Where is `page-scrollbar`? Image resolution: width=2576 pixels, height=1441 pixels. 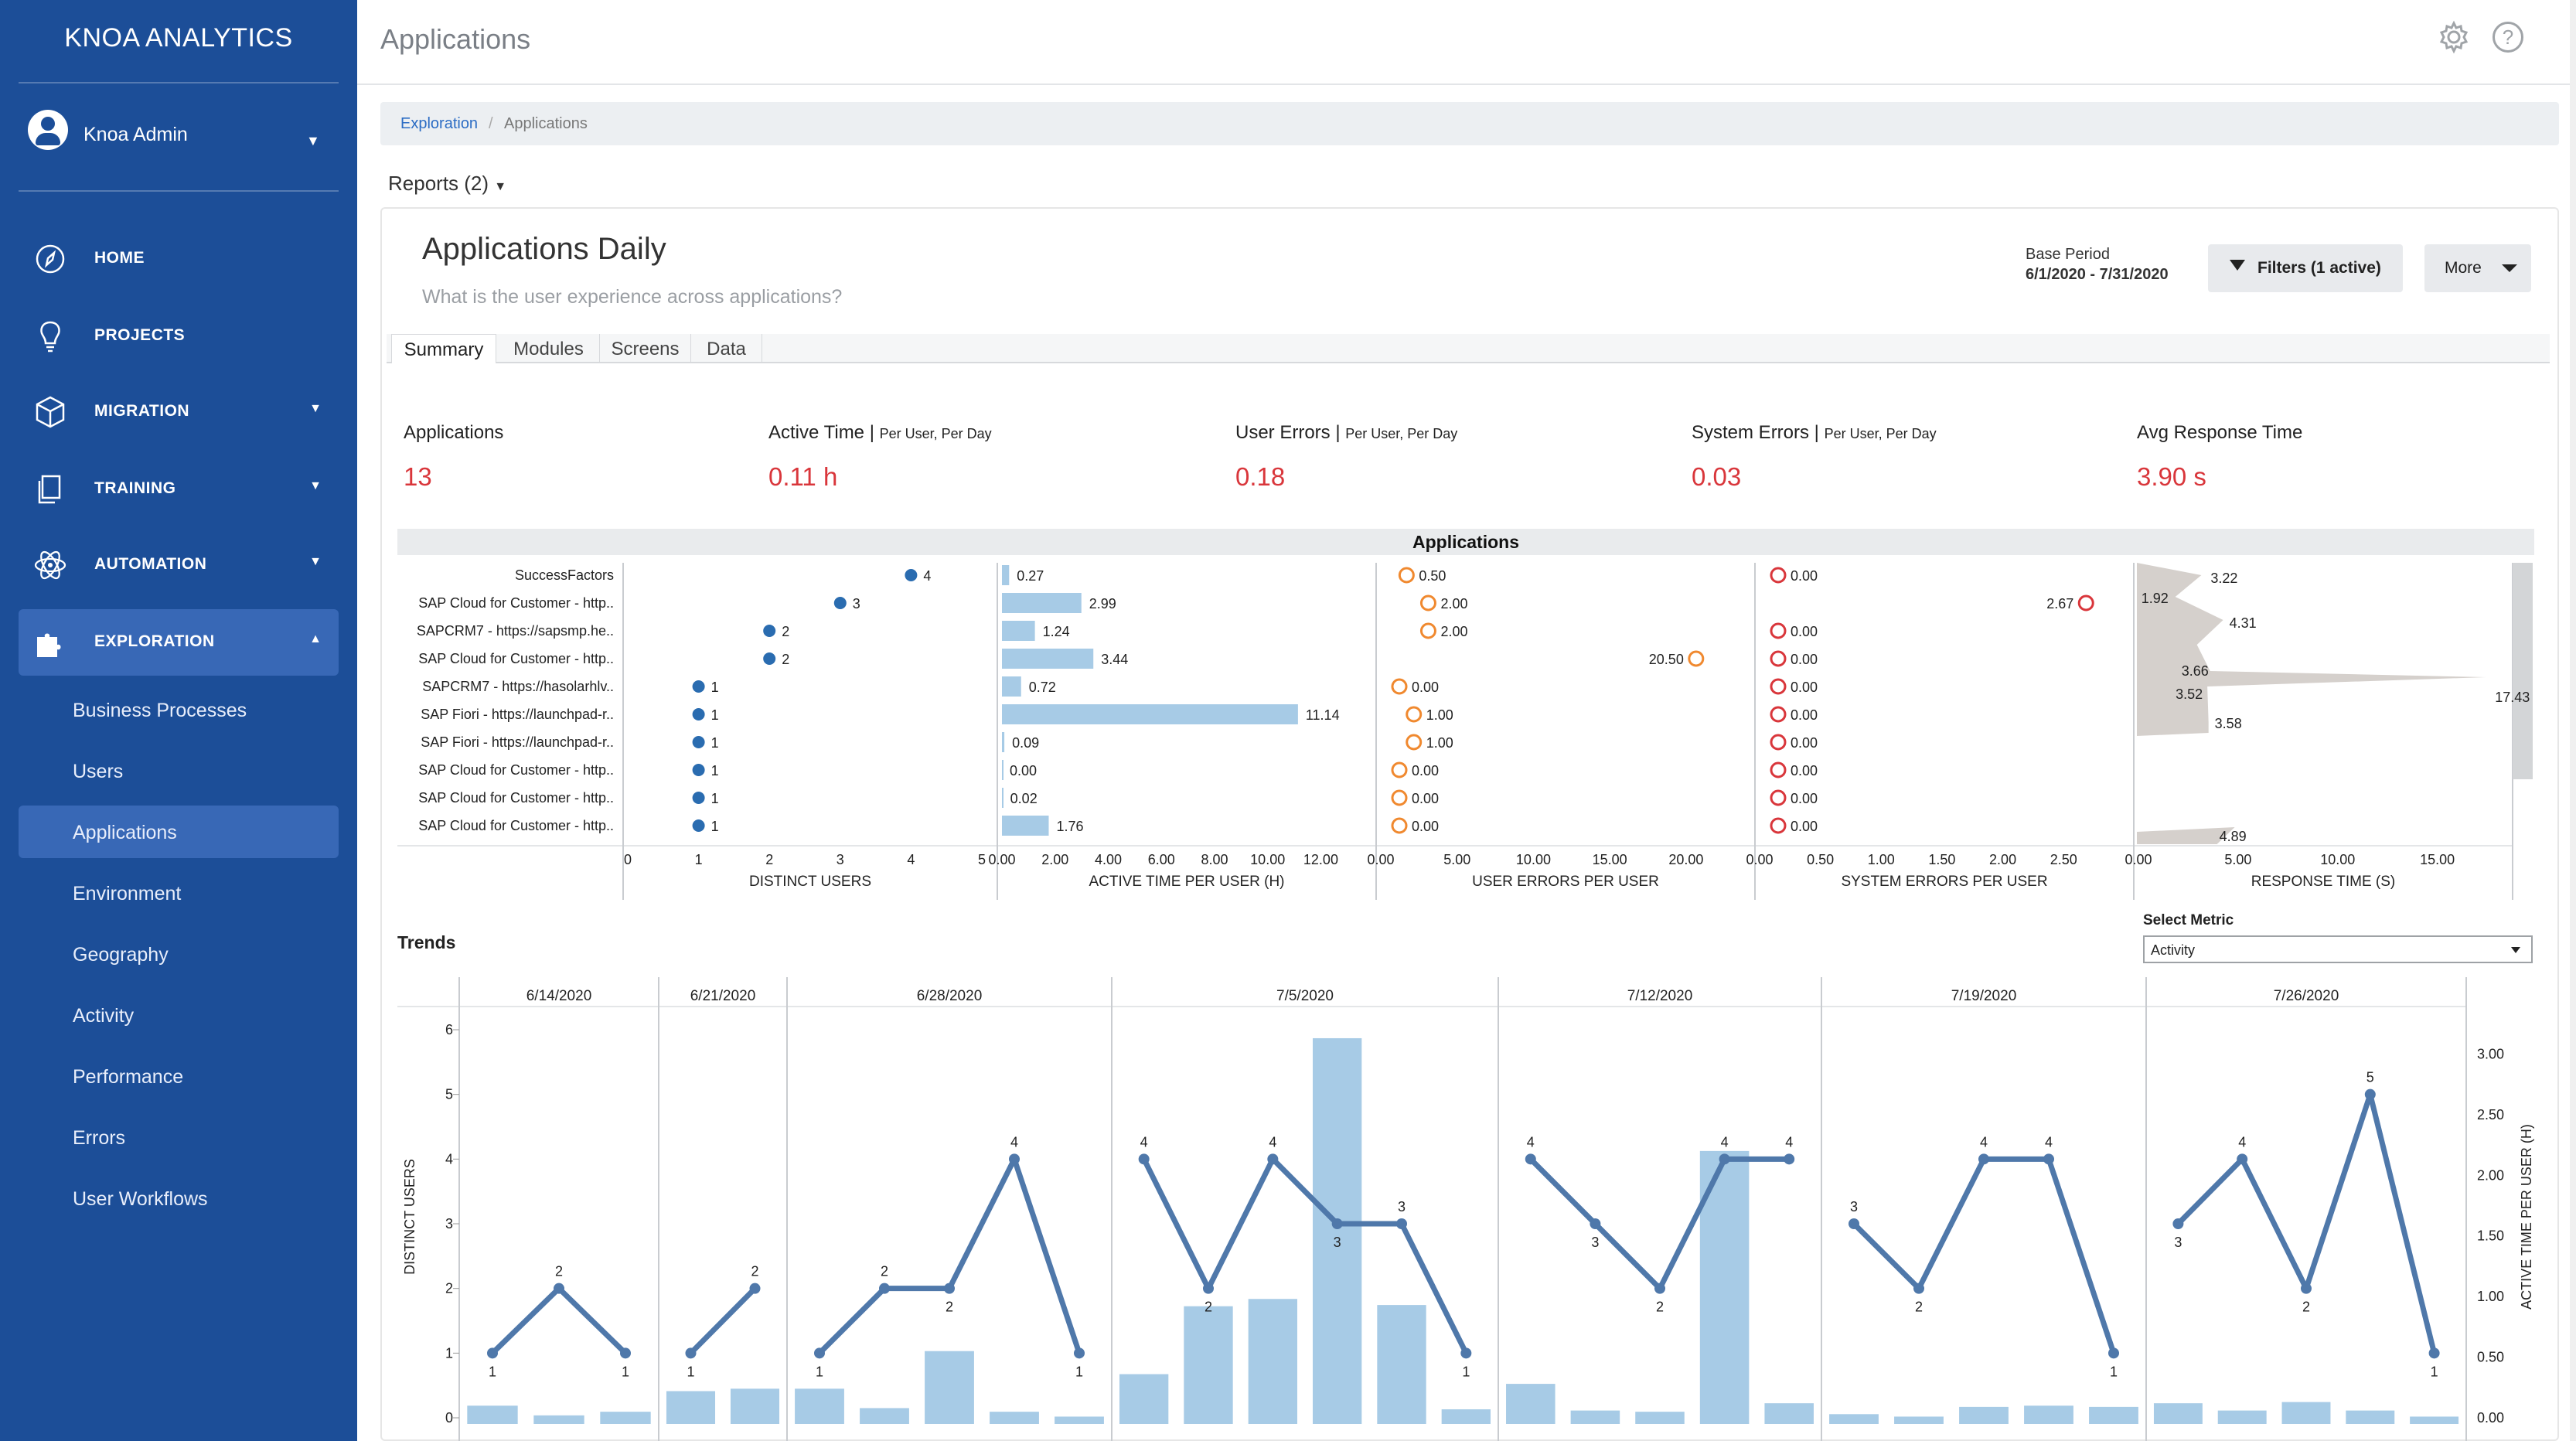
page-scrollbar is located at coordinates (2573, 721).